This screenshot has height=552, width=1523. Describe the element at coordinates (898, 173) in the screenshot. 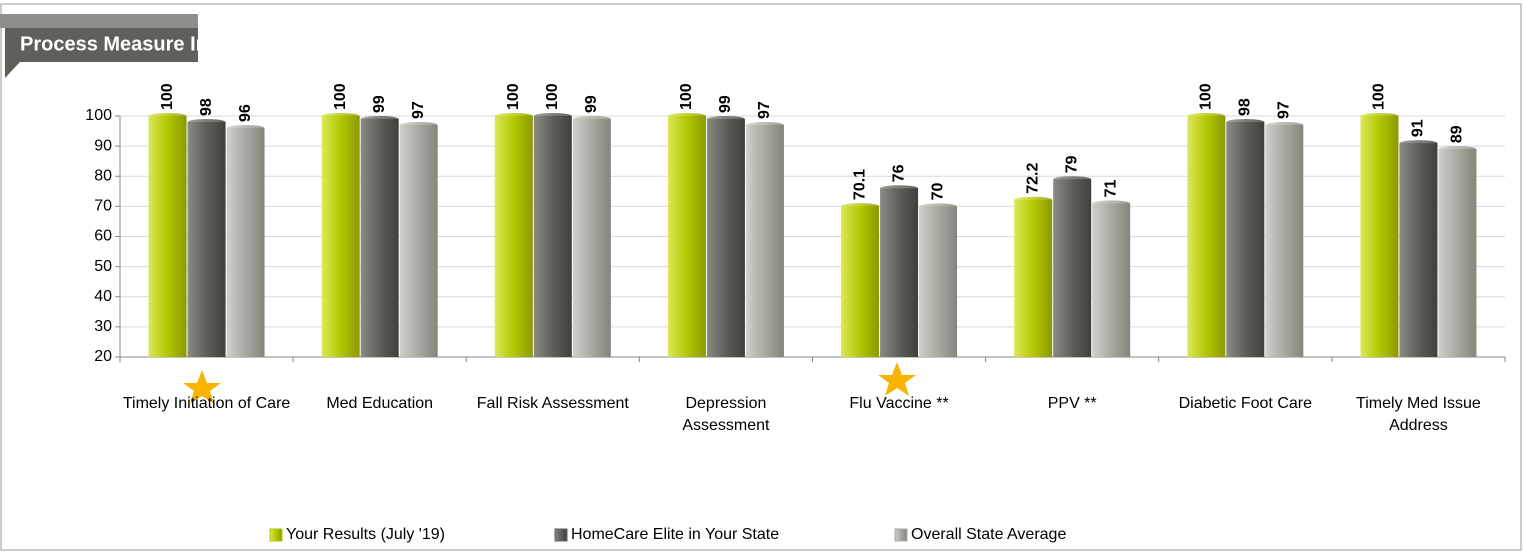

I see `value-label: 76` at that location.